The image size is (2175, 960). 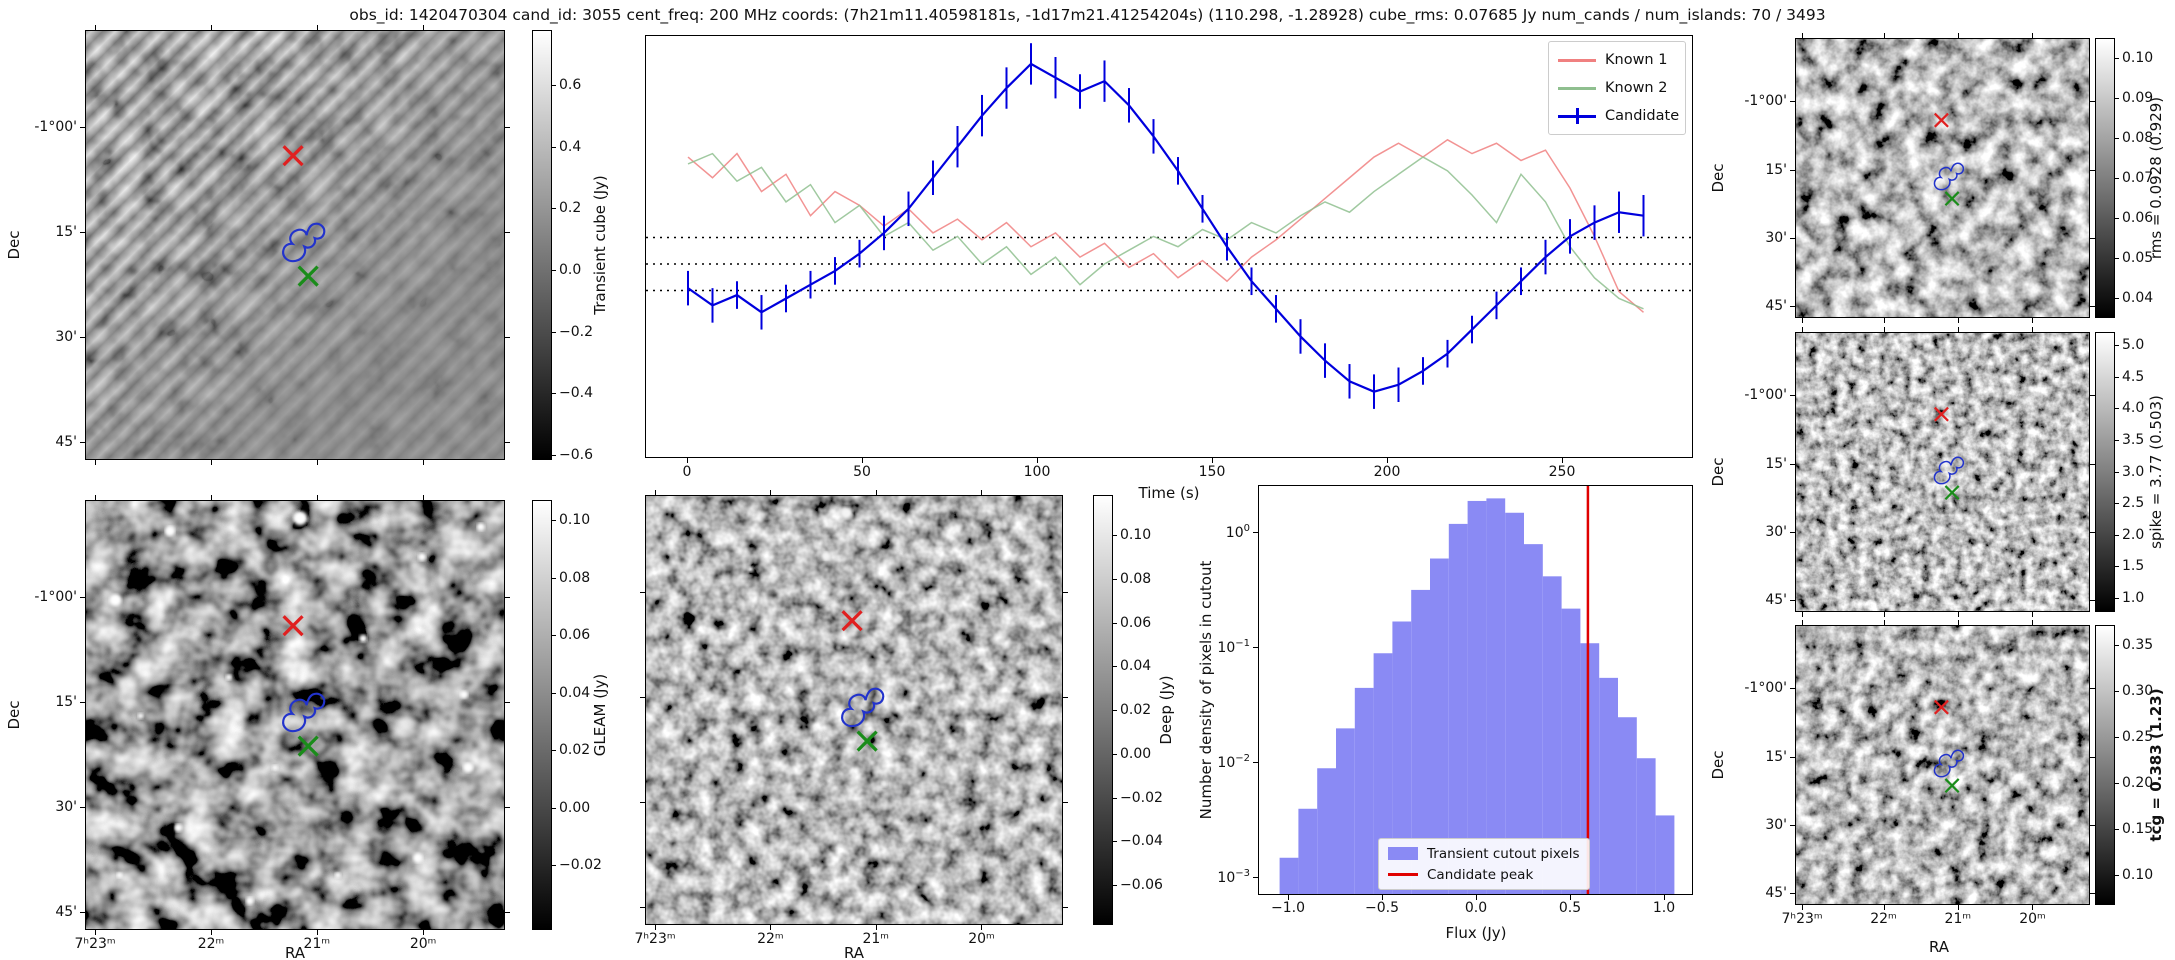 What do you see at coordinates (570, 85) in the screenshot?
I see `transient_cube-colorbar-tick: 0.6` at bounding box center [570, 85].